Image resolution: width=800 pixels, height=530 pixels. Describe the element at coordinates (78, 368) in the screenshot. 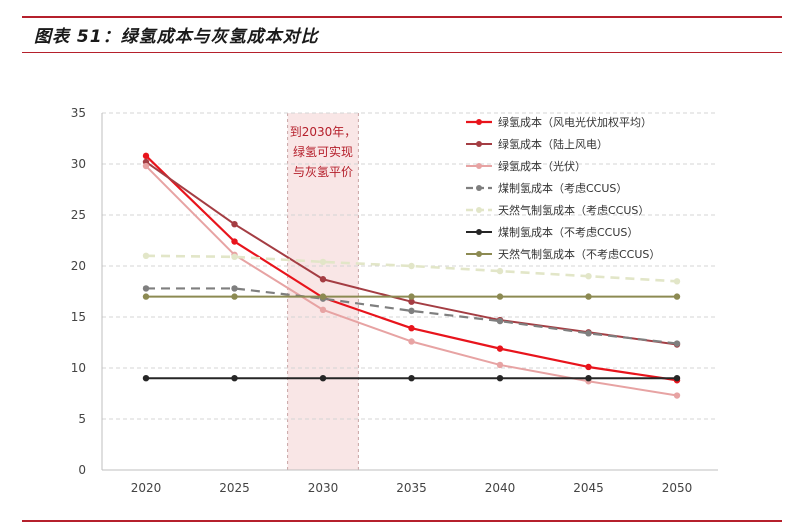

I see `y-tick-label: 10` at that location.